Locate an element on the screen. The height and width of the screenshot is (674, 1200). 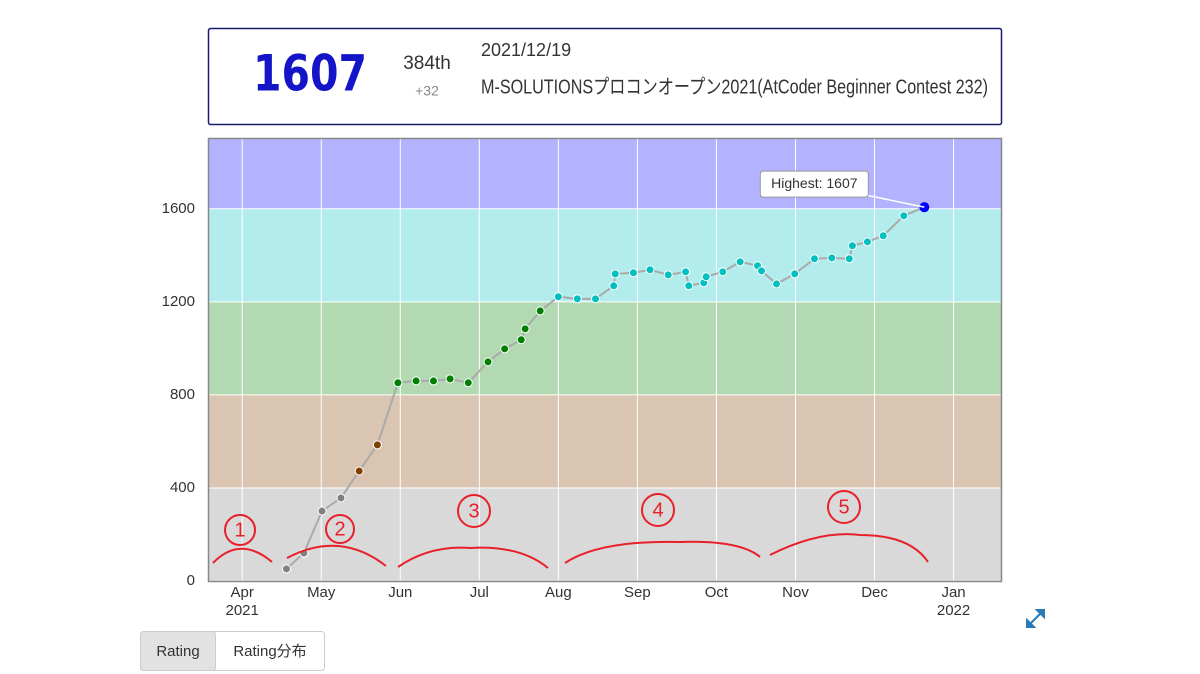
tooltip-connector is located at coordinates (895, 201).